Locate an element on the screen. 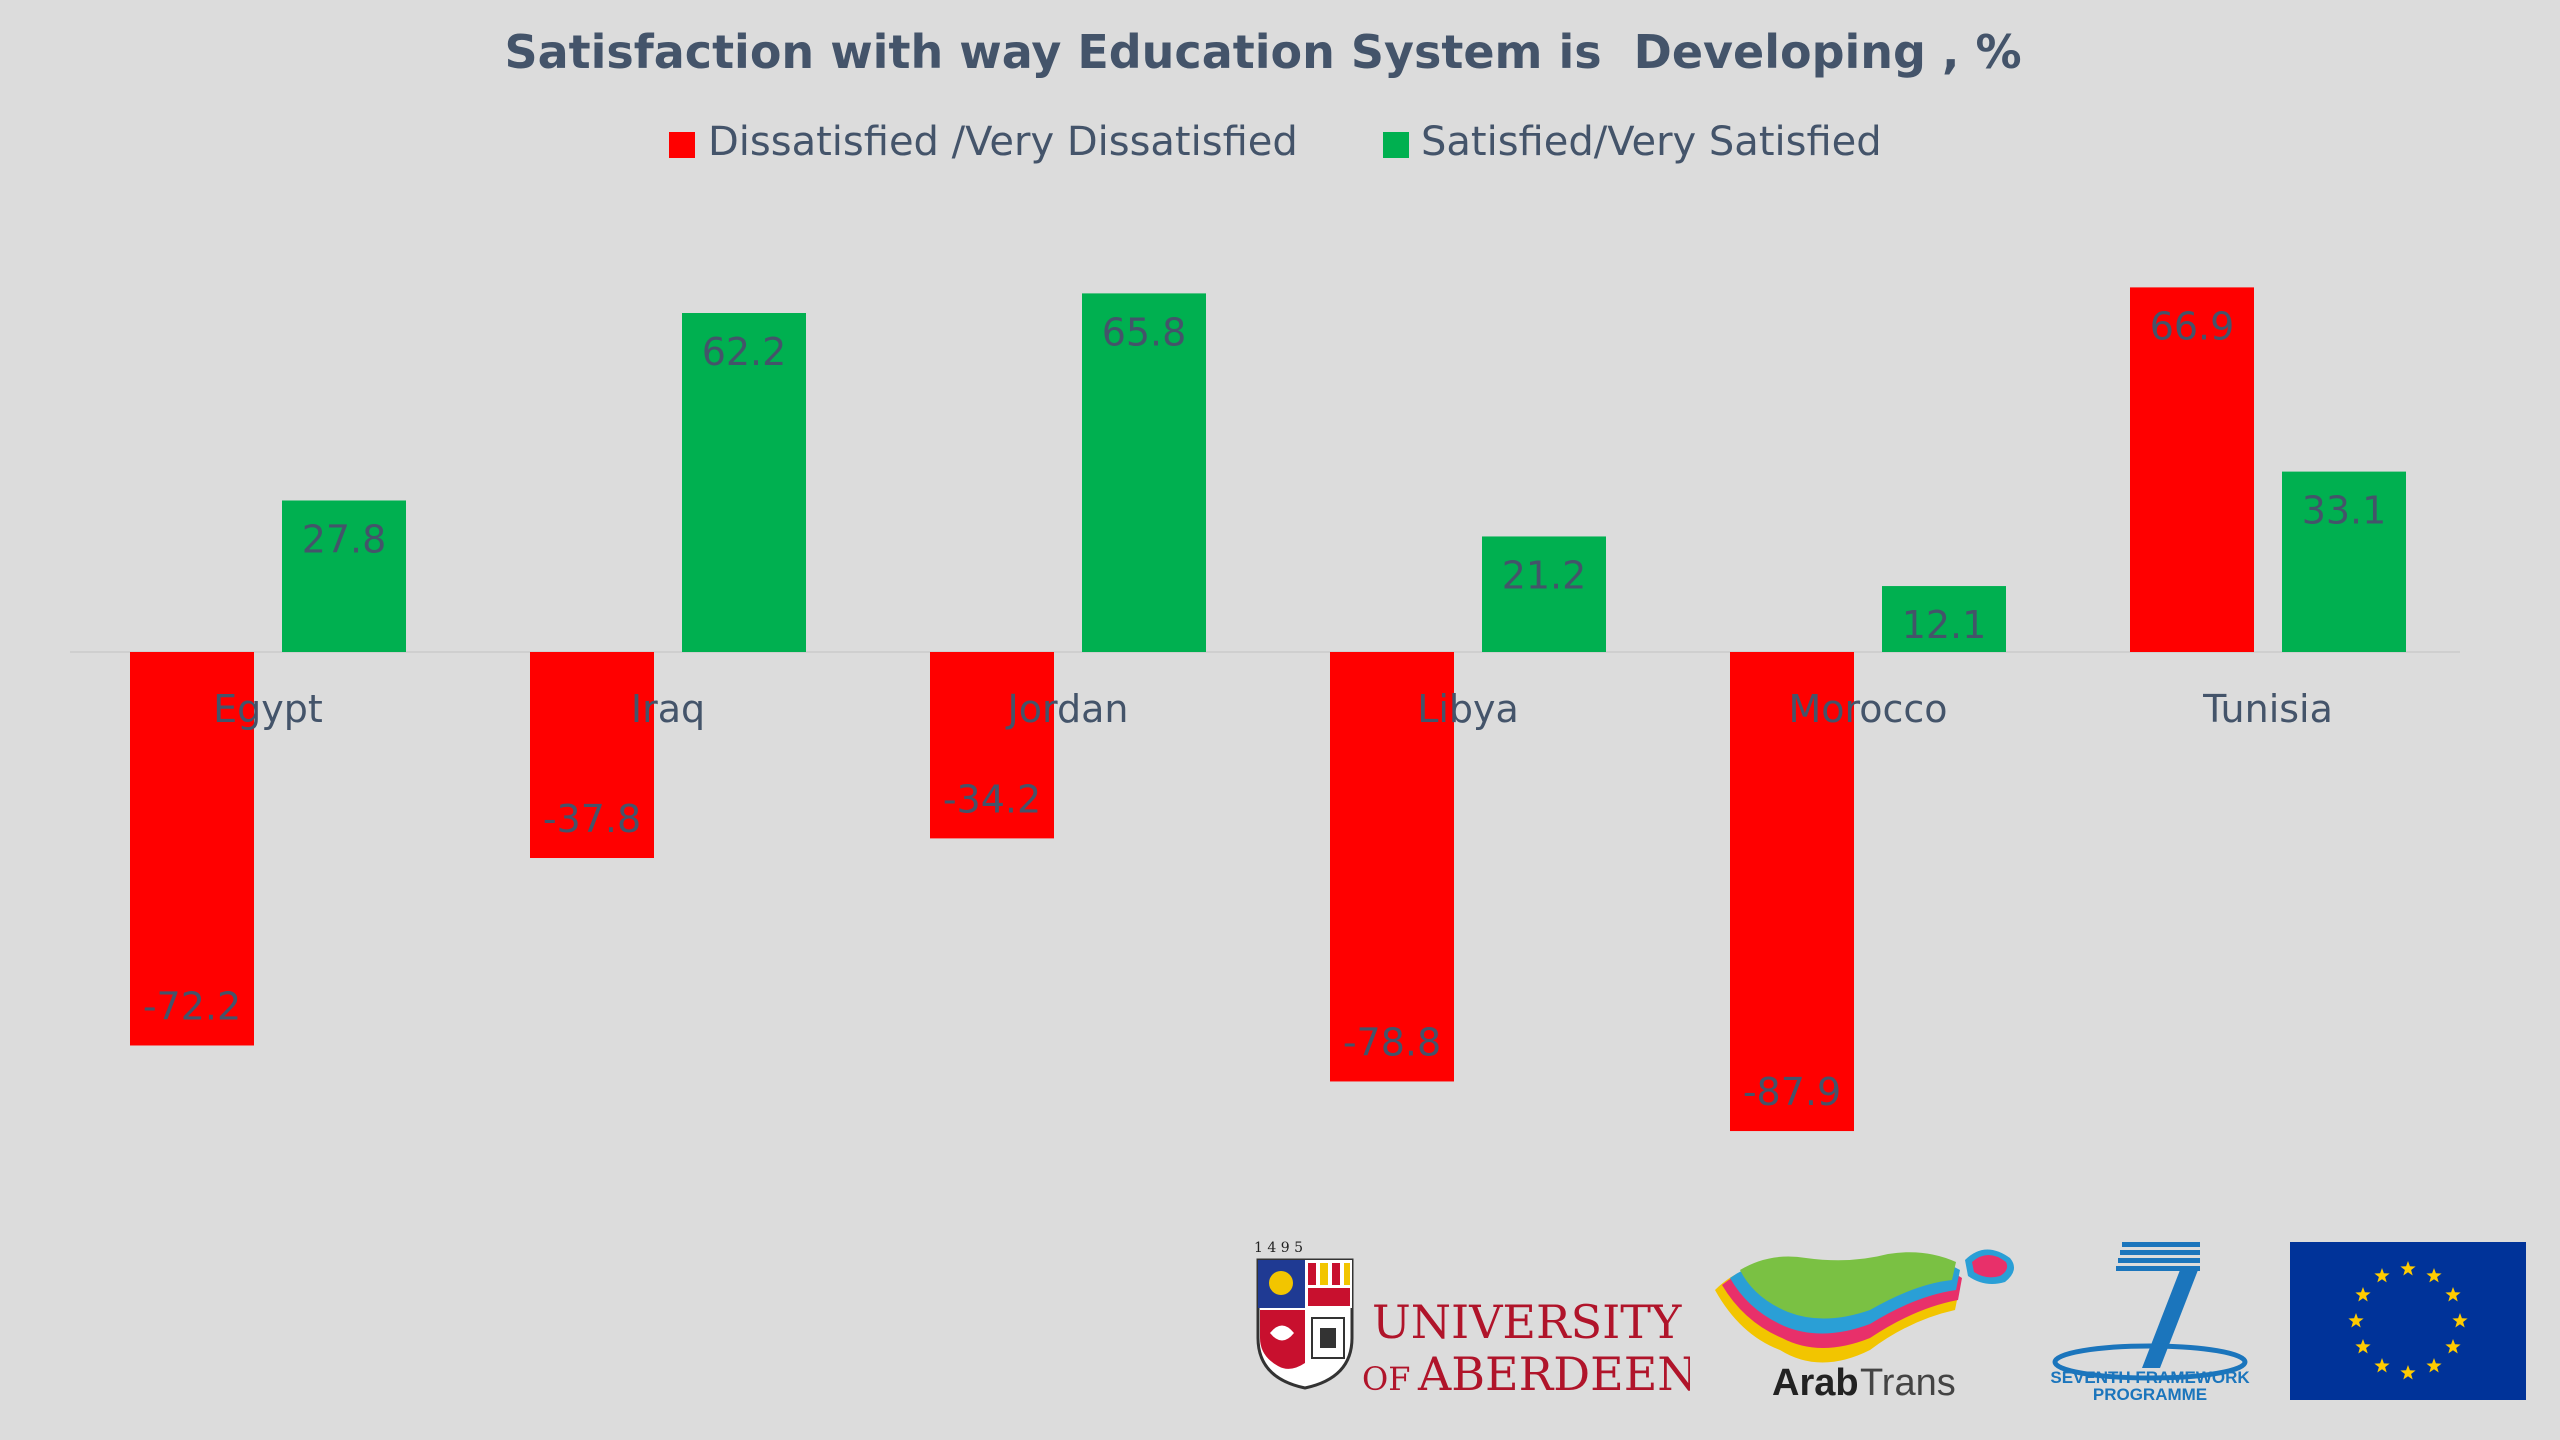  arabtrans-map-icon is located at coordinates (1864, 1306).